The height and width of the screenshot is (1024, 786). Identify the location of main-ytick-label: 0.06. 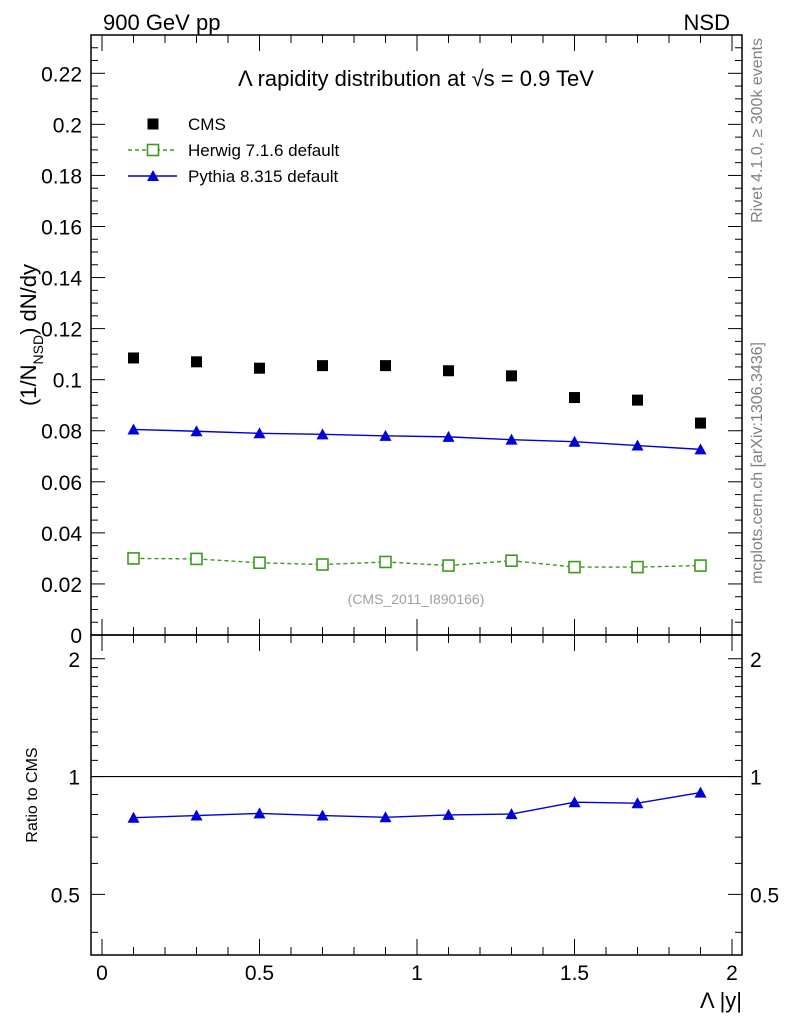
(61, 483).